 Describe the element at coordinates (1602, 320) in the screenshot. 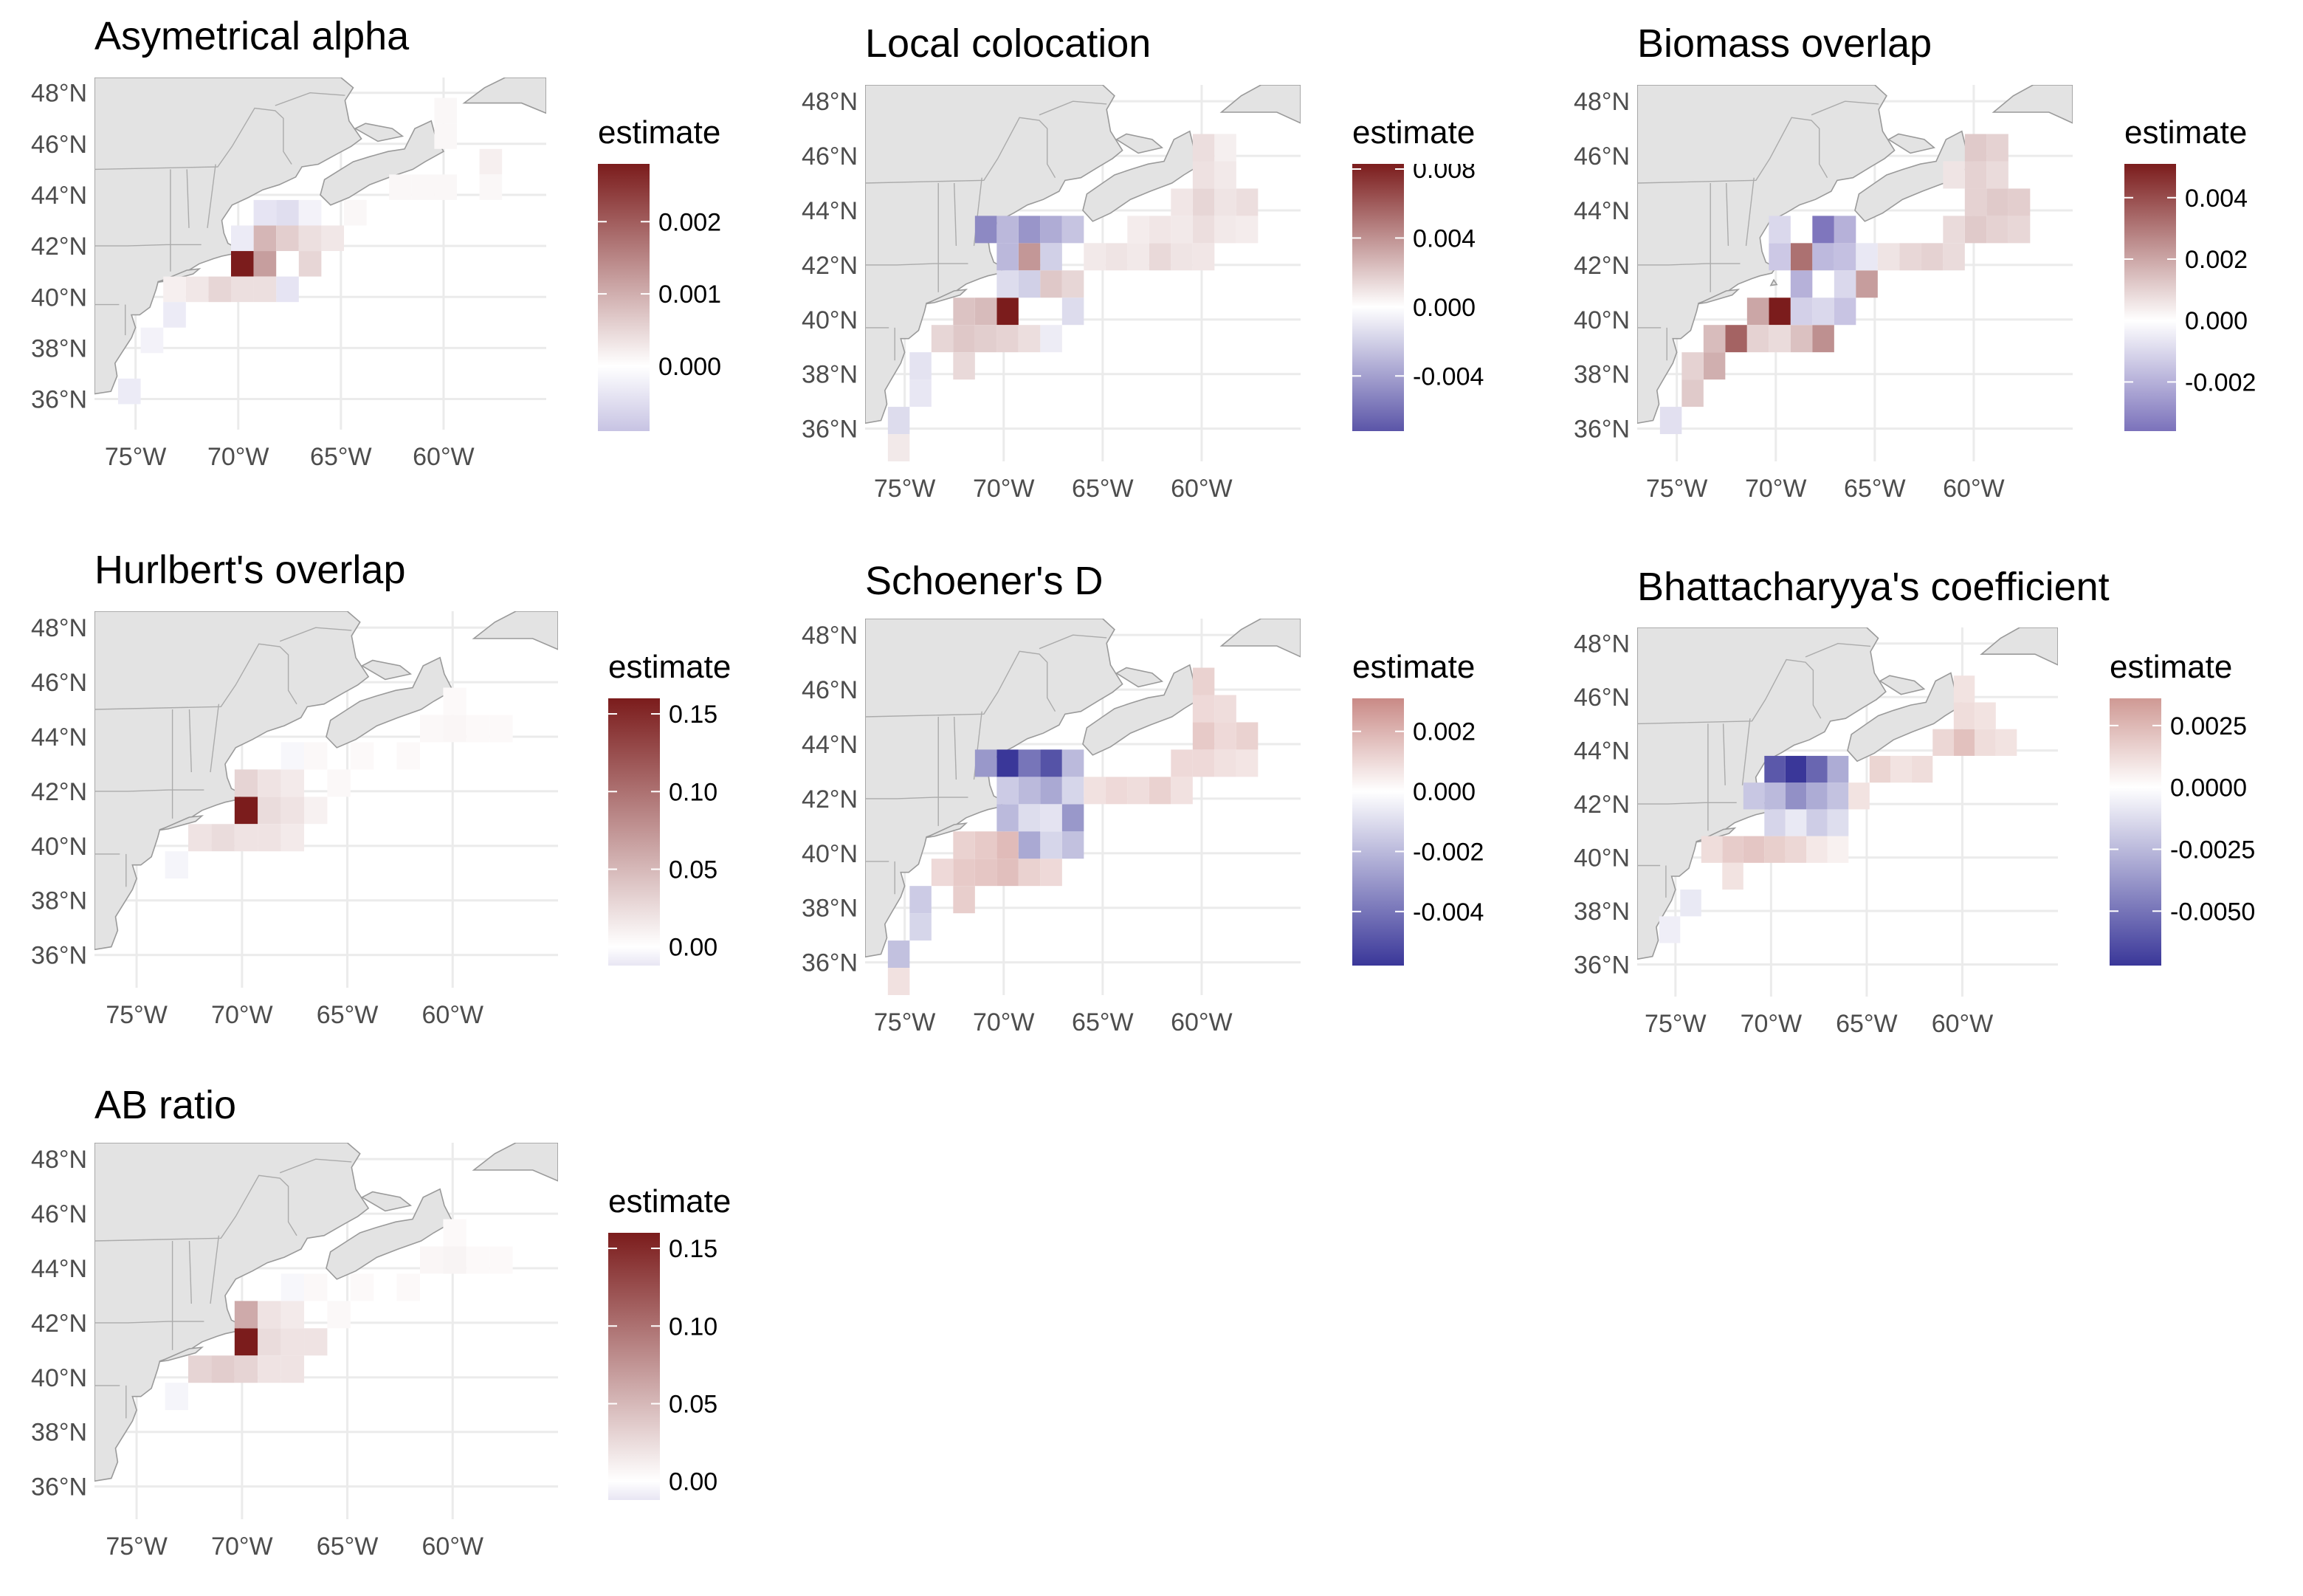

I see `y-tick-label: 40°N` at that location.